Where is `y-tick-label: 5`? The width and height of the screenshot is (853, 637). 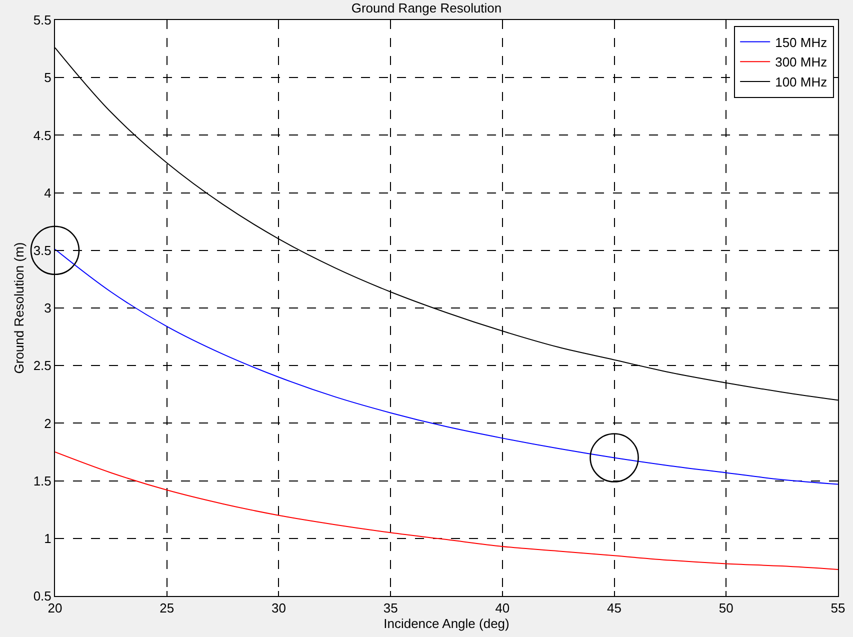 y-tick-label: 5 is located at coordinates (48, 78).